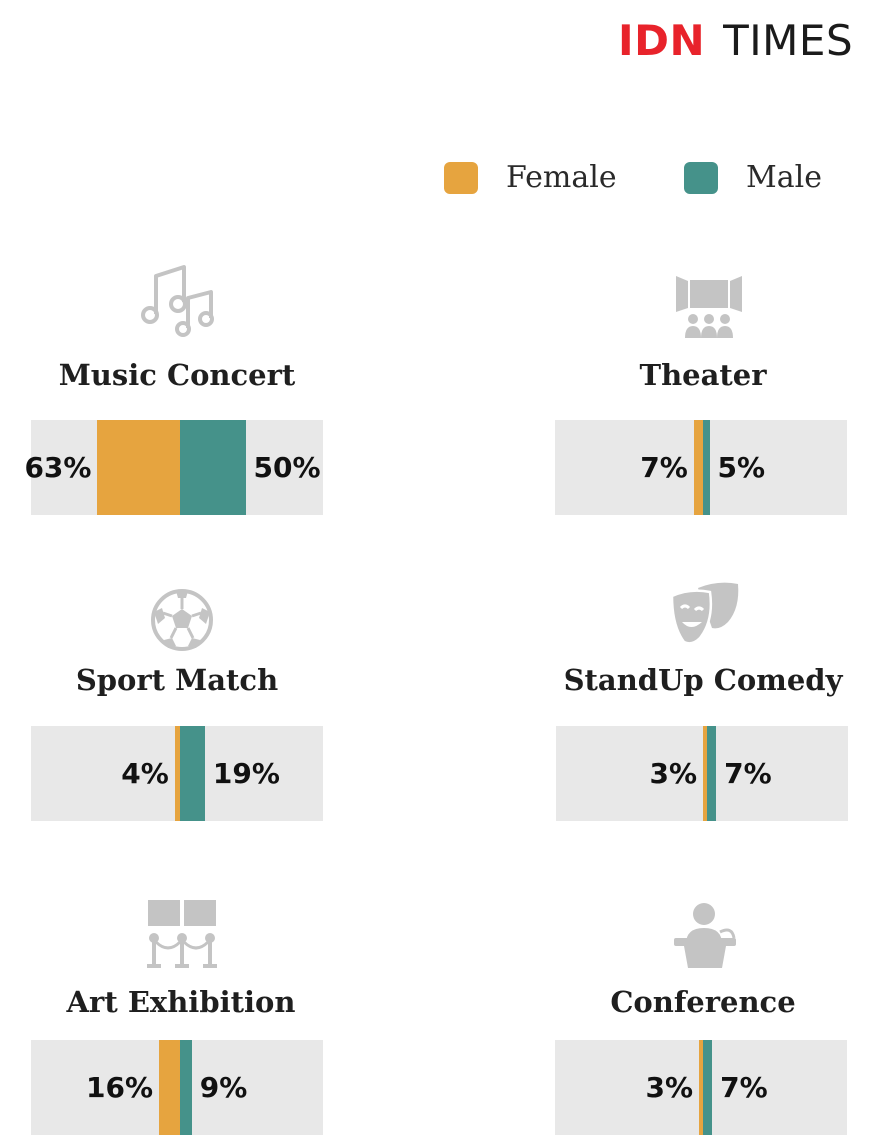  Describe the element at coordinates (177, 375) in the screenshot. I see `category-title-music-concert: Music Concert` at that location.